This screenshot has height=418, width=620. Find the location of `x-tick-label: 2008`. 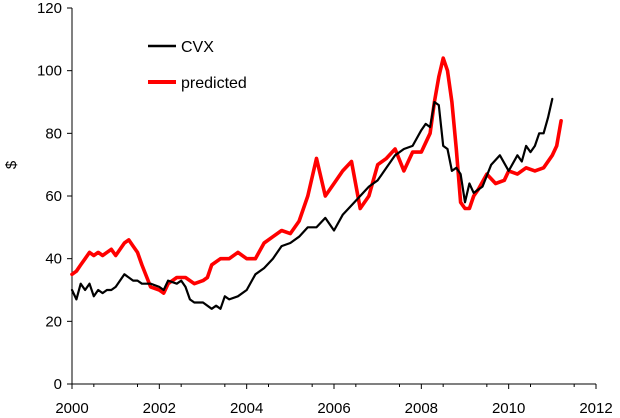

x-tick-label: 2008 is located at coordinates (421, 408).